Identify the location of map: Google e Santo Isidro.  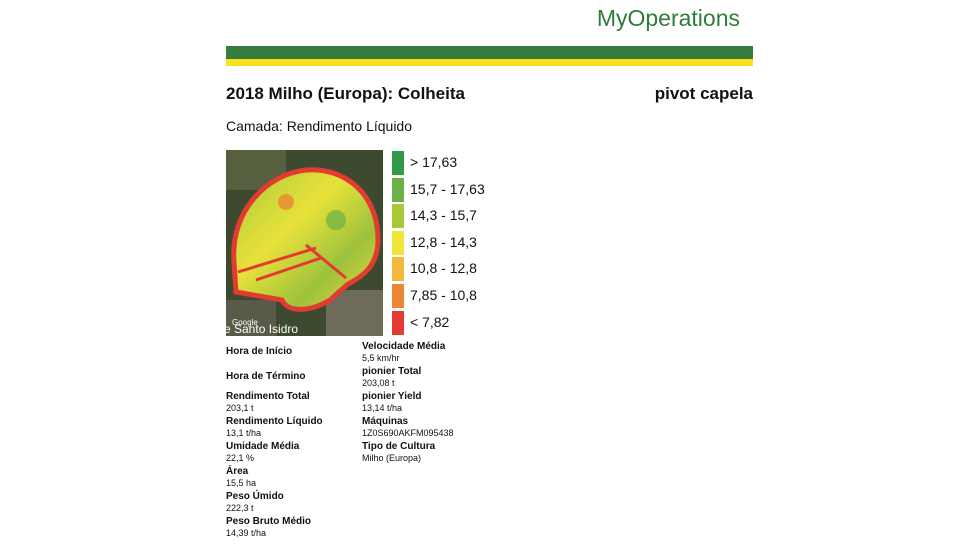
(304, 243).